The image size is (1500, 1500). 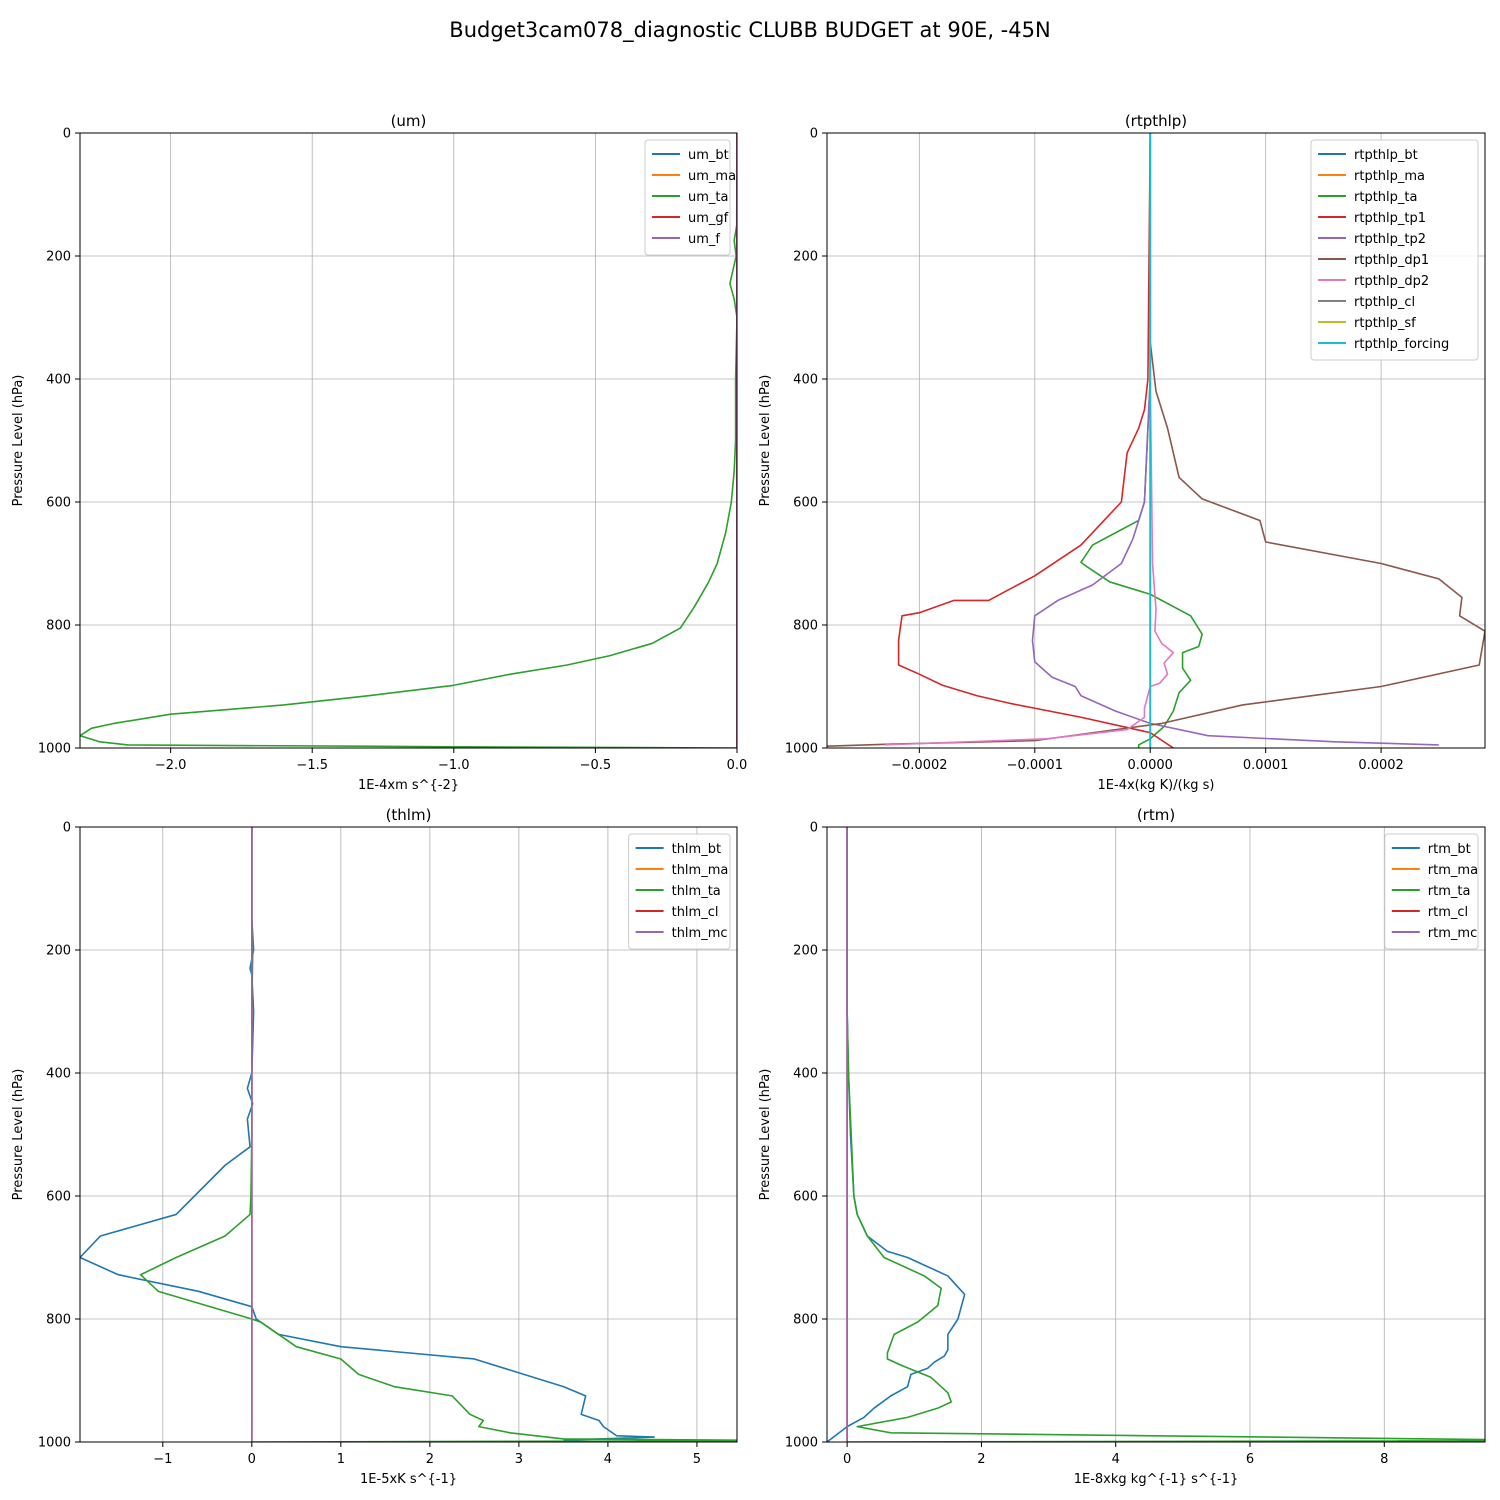 I want to click on legend-label: thlm_mc, so click(x=700, y=933).